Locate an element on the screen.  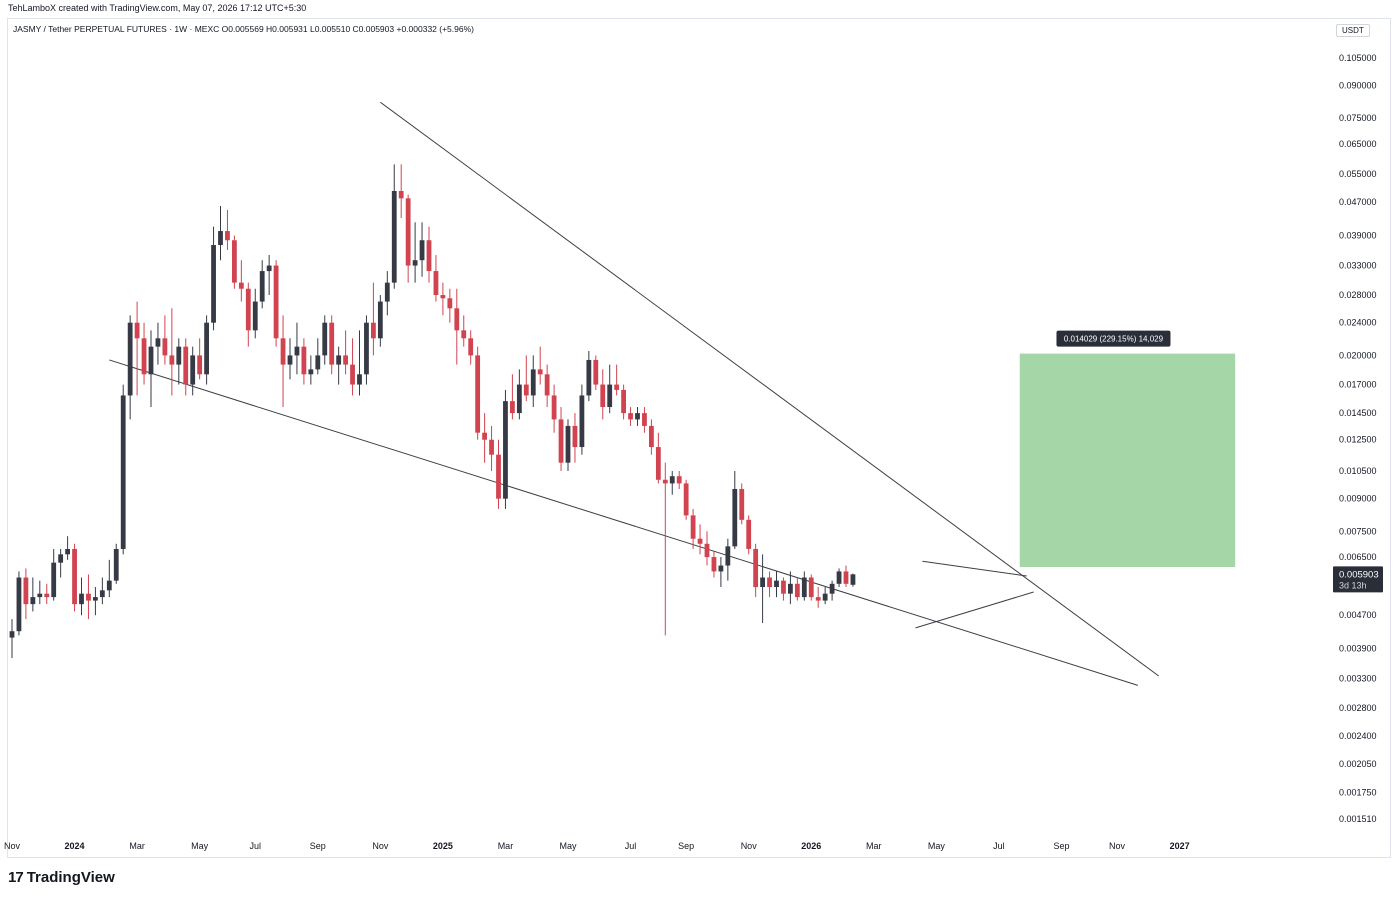
current-price-tag is located at coordinates (1358, 579).